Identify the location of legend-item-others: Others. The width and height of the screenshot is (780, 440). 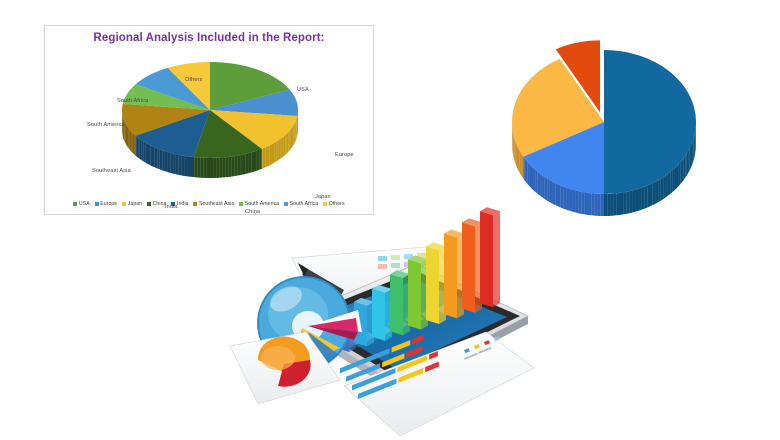
(334, 203).